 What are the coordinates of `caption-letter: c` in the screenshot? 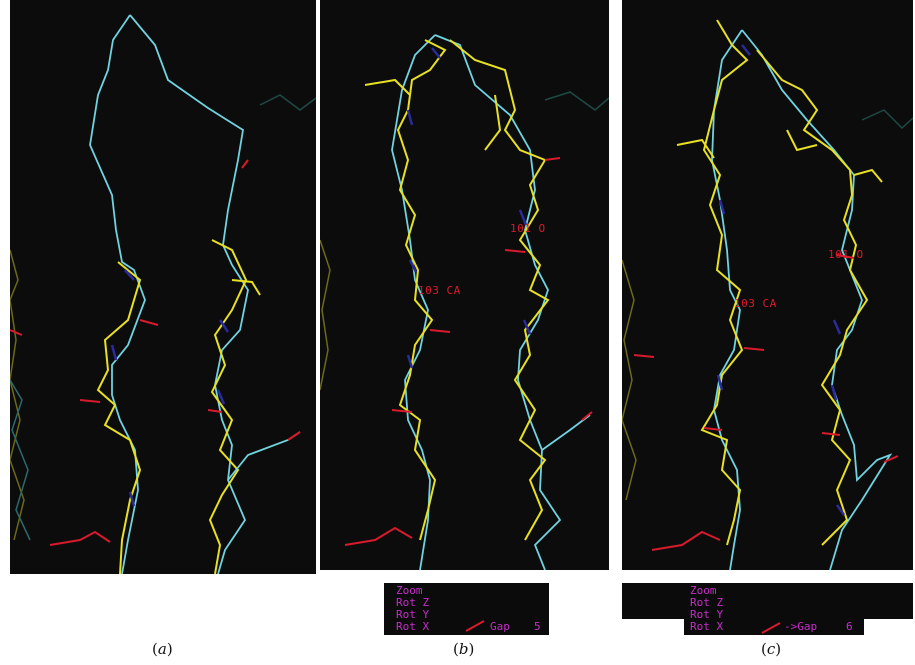 It's located at (771, 649).